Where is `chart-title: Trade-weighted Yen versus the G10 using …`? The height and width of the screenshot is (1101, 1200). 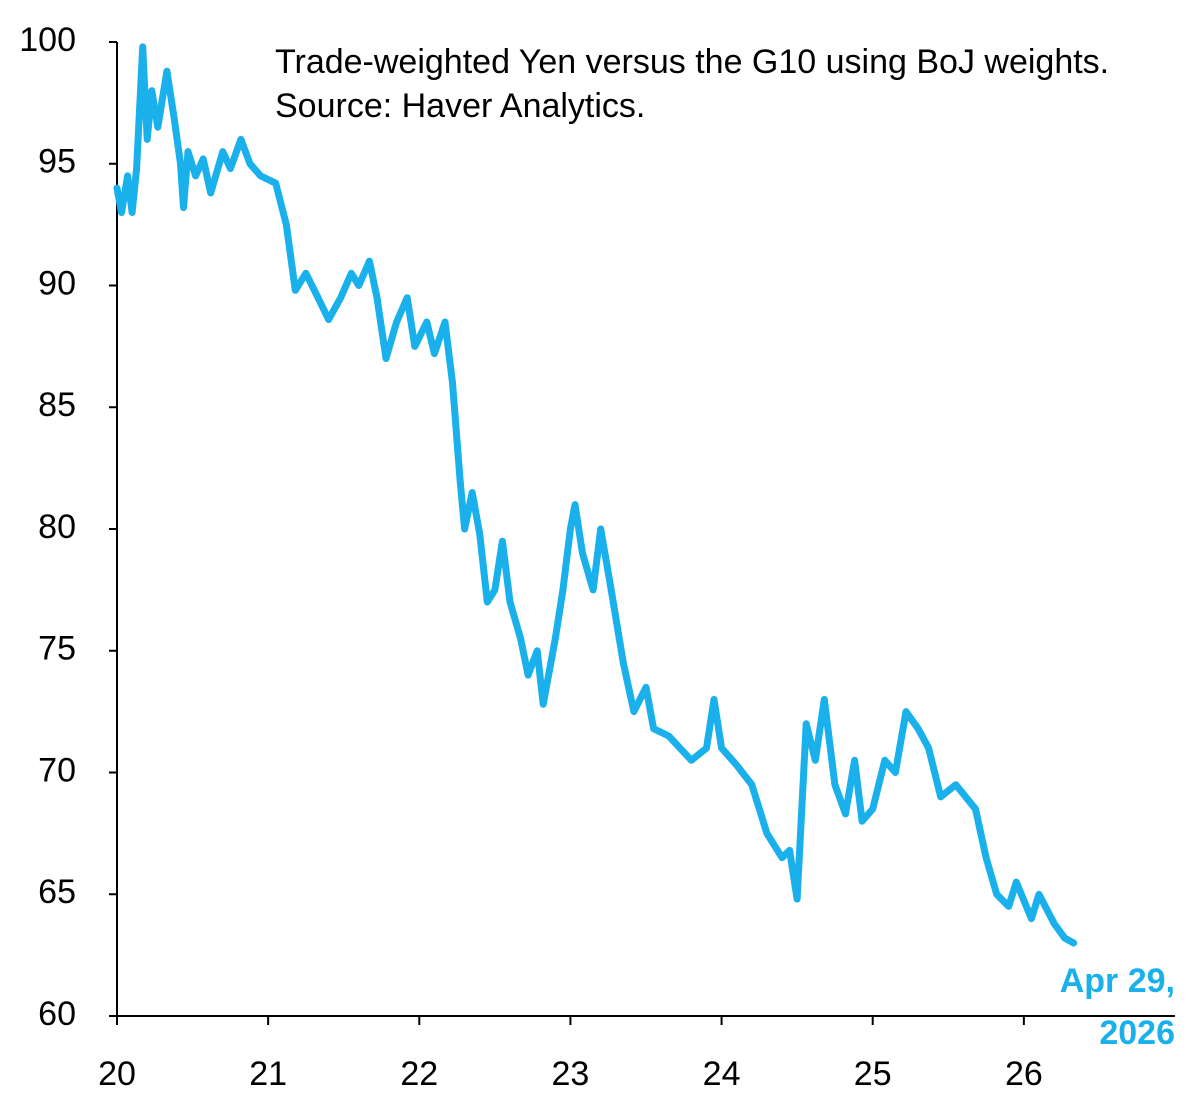
chart-title: Trade-weighted Yen versus the G10 using … is located at coordinates (692, 84).